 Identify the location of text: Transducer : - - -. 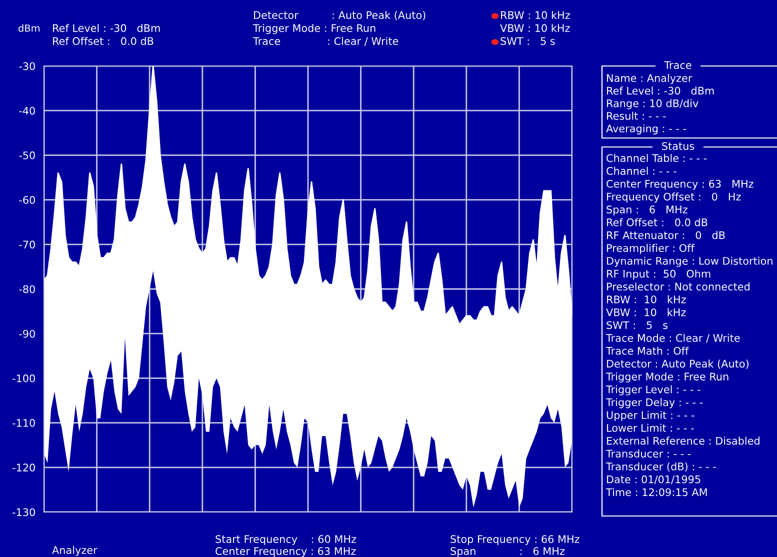
(648, 454).